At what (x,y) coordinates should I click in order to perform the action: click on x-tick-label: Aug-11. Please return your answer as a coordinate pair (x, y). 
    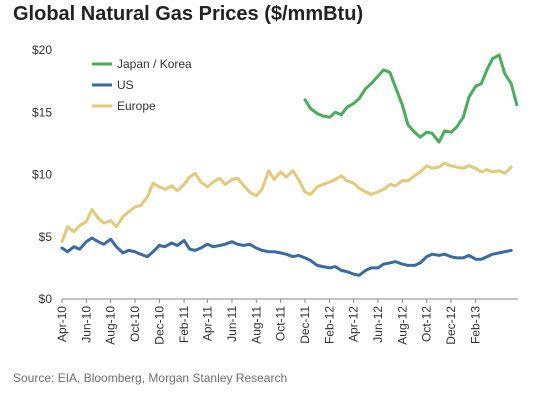
    Looking at the image, I should click on (256, 325).